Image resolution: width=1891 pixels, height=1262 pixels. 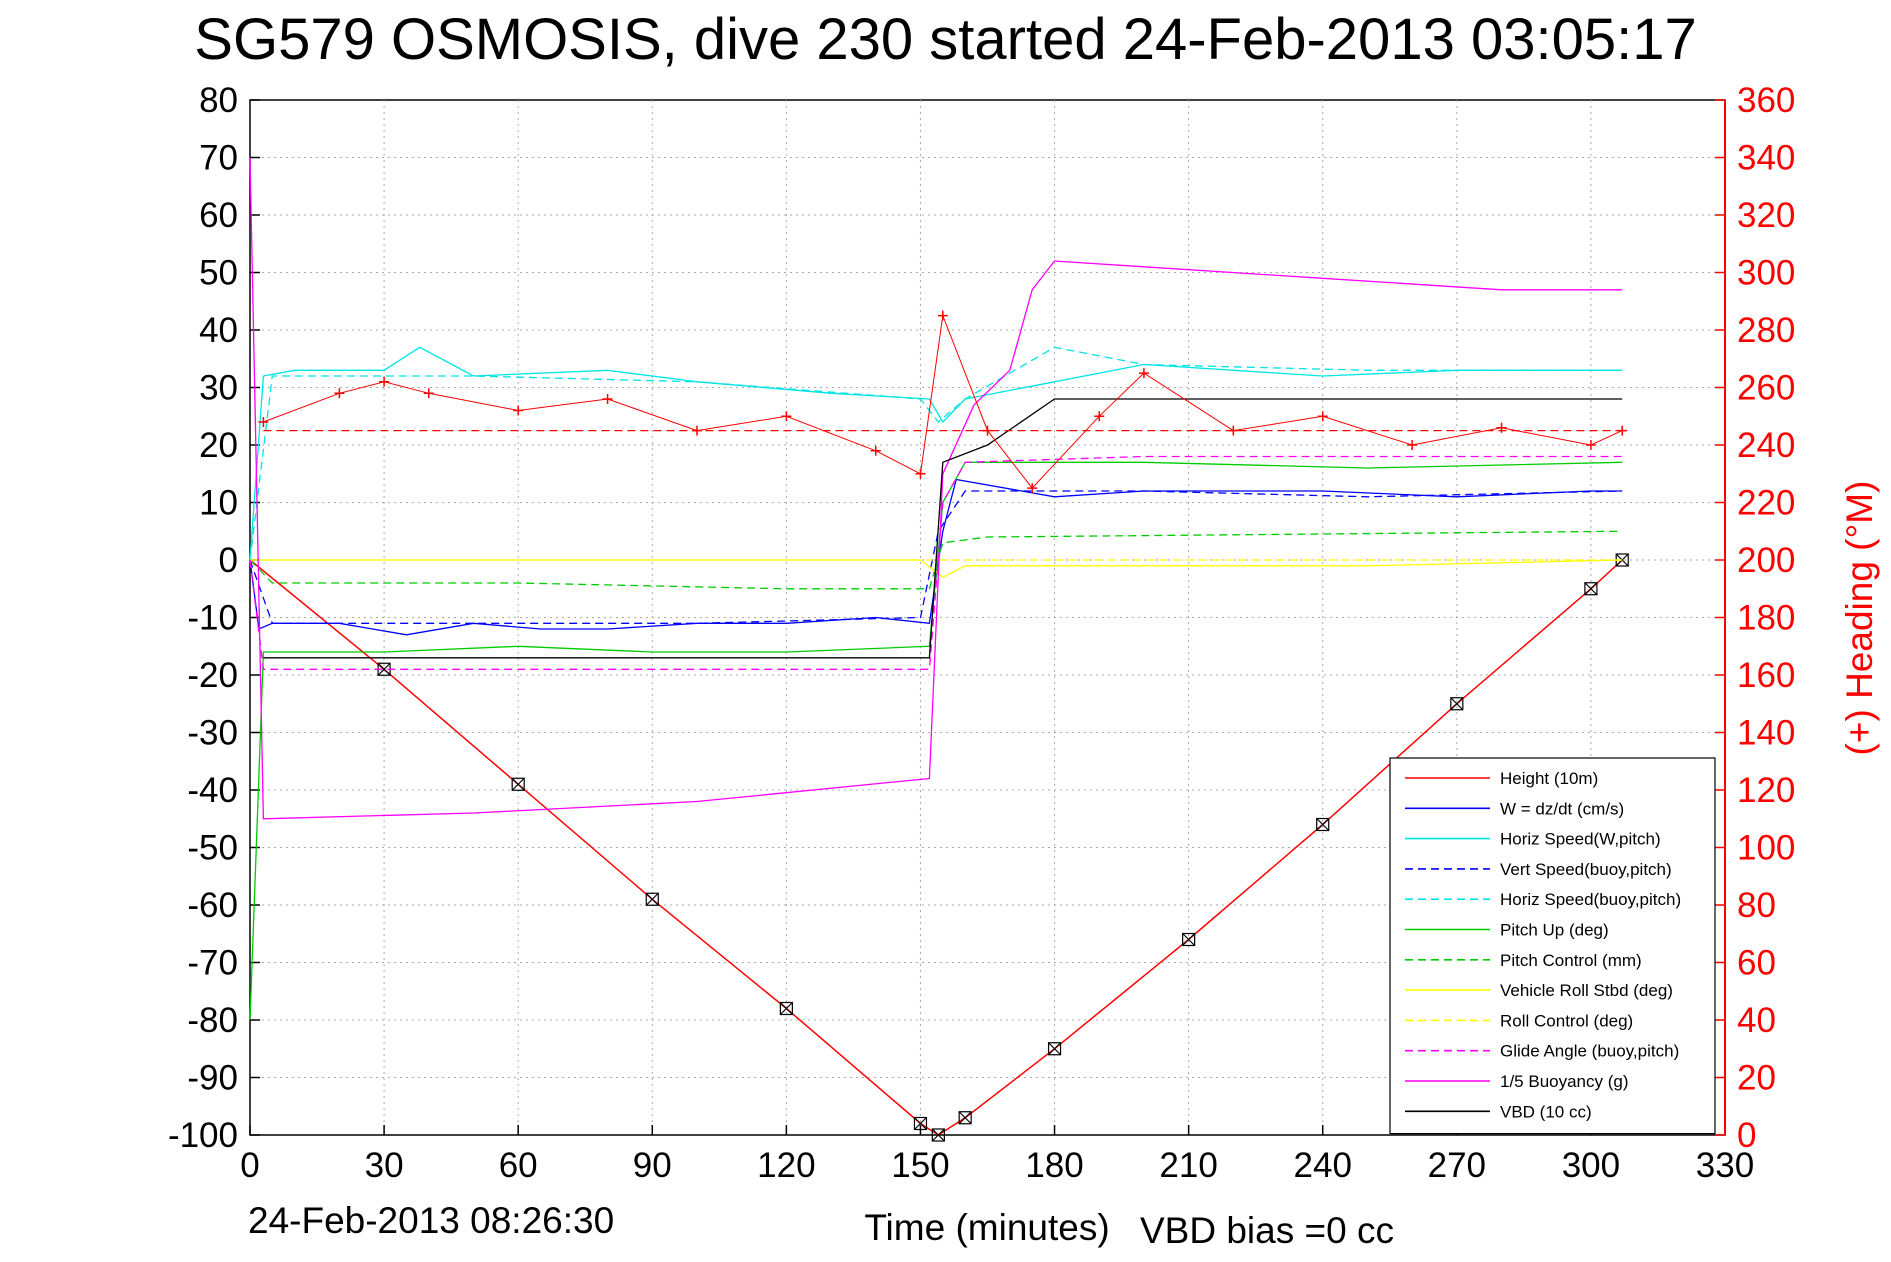 I want to click on y-tick-label: 30, so click(x=218, y=388).